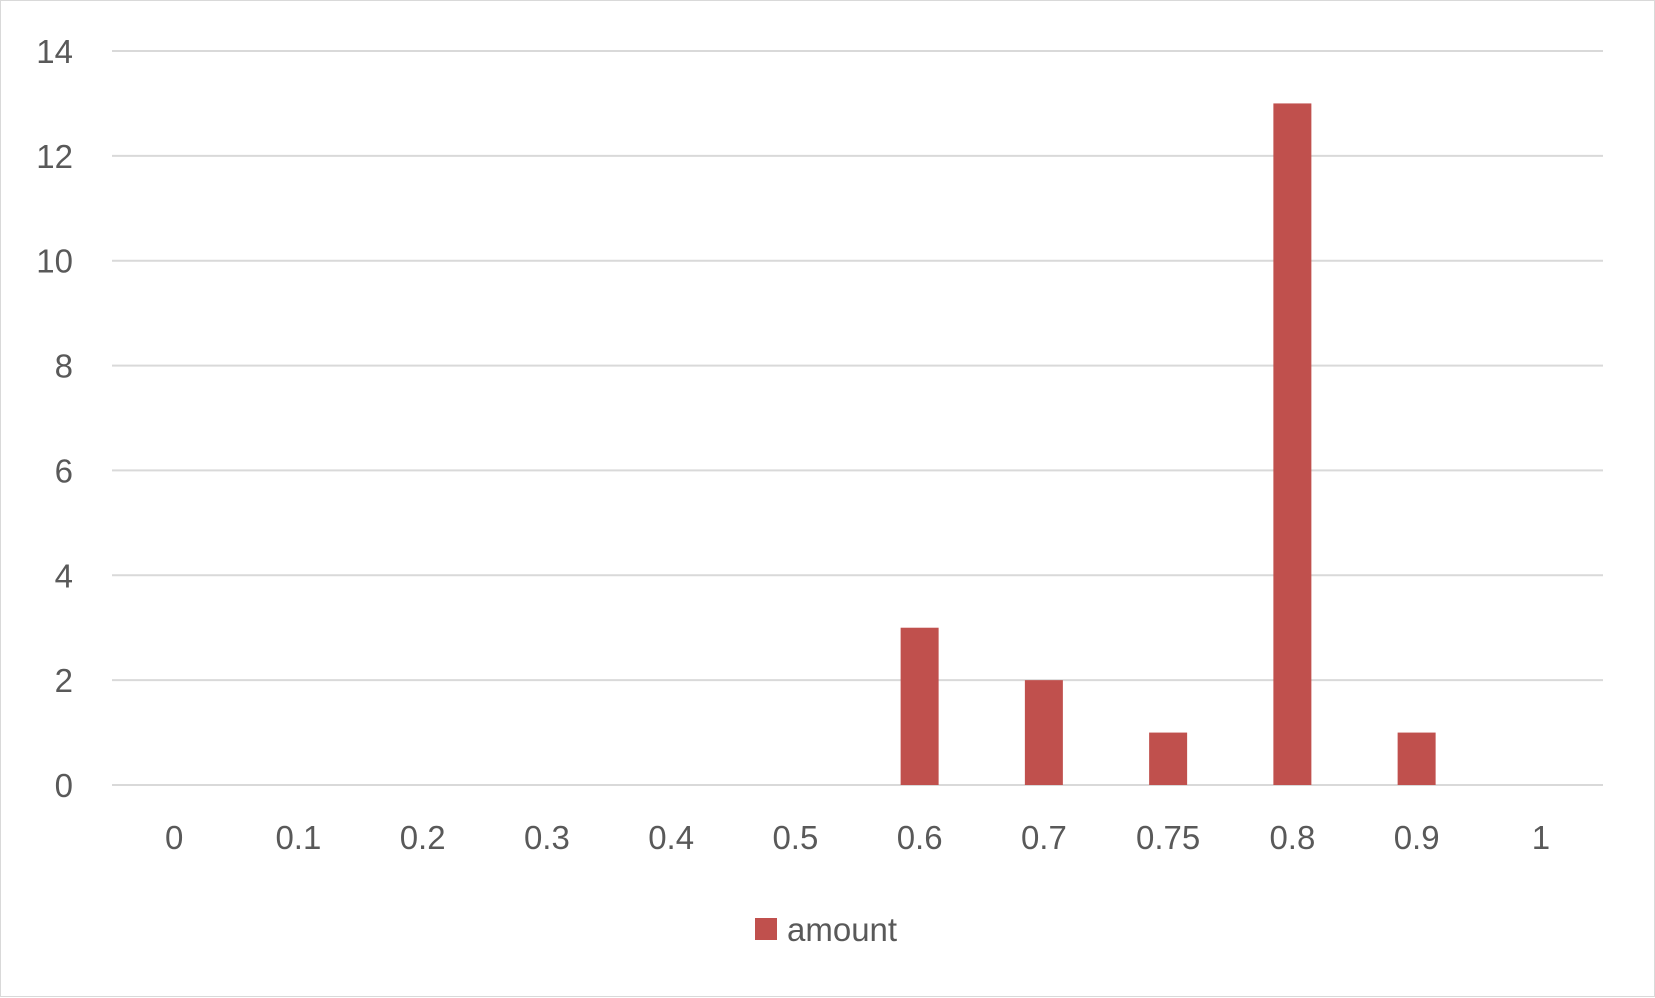 This screenshot has height=998, width=1655. What do you see at coordinates (64, 785) in the screenshot?
I see `y-tick-label: 0` at bounding box center [64, 785].